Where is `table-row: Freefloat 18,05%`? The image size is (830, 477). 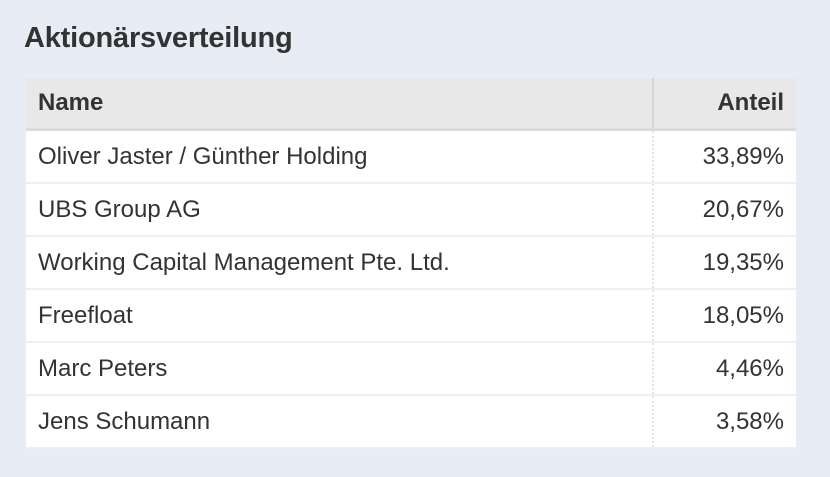 table-row: Freefloat 18,05% is located at coordinates (411, 316).